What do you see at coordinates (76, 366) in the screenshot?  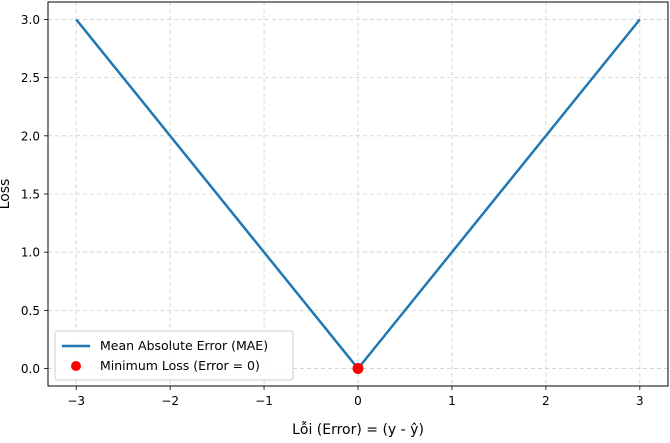 I see `legend-swatch-minimum` at bounding box center [76, 366].